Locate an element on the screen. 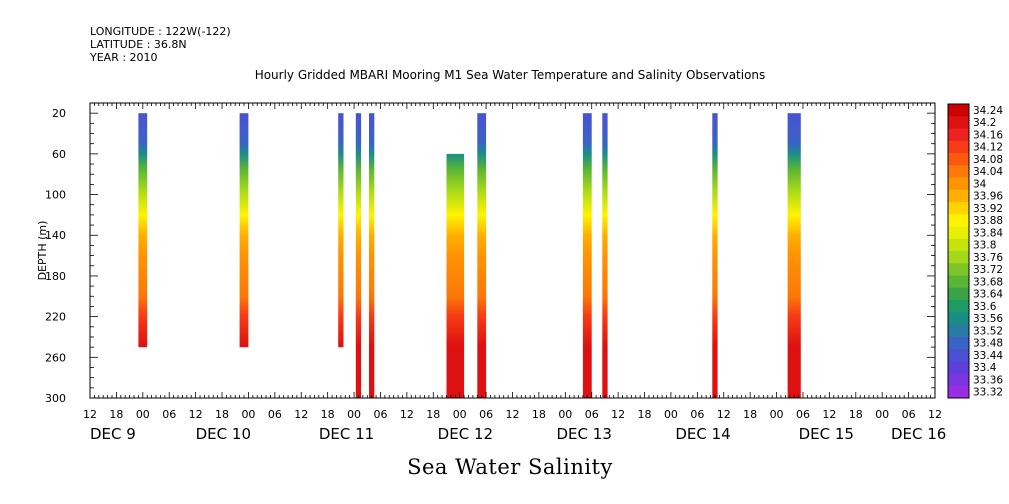 This screenshot has width=1009, height=504. y-tick-label: 60 is located at coordinates (59, 154).